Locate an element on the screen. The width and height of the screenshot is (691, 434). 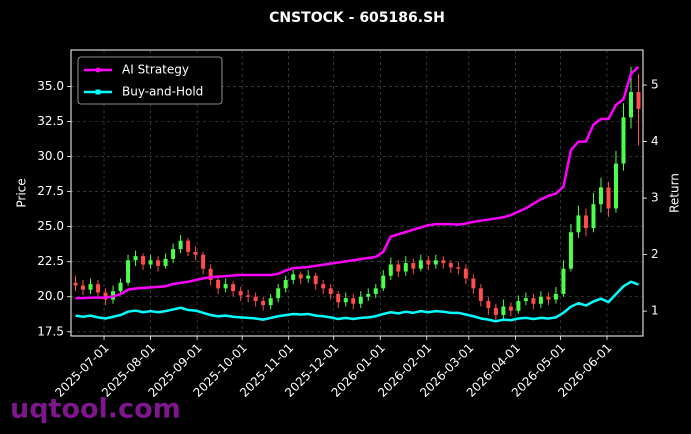
y-tick-label: 20.0 is located at coordinates (50, 296).